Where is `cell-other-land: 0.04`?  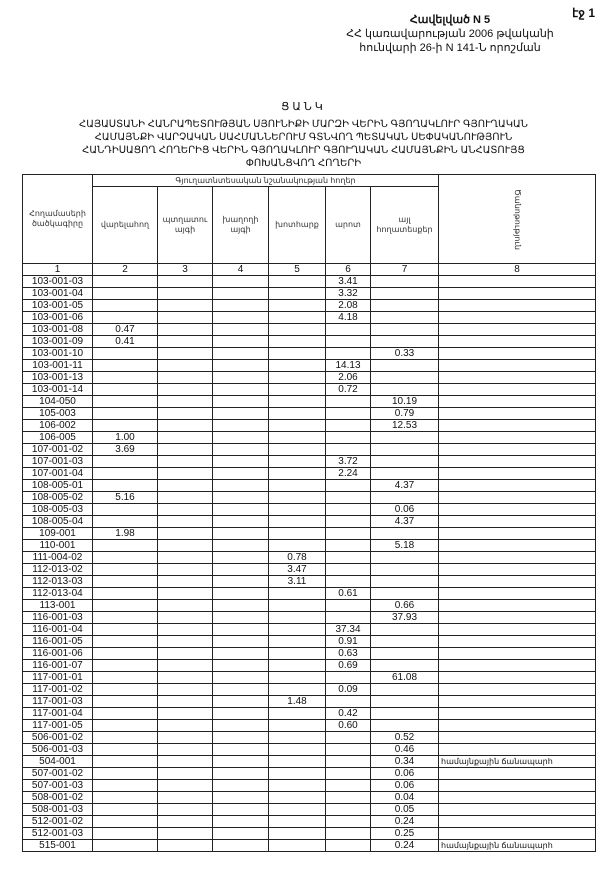
cell-other-land: 0.04 is located at coordinates (404, 797).